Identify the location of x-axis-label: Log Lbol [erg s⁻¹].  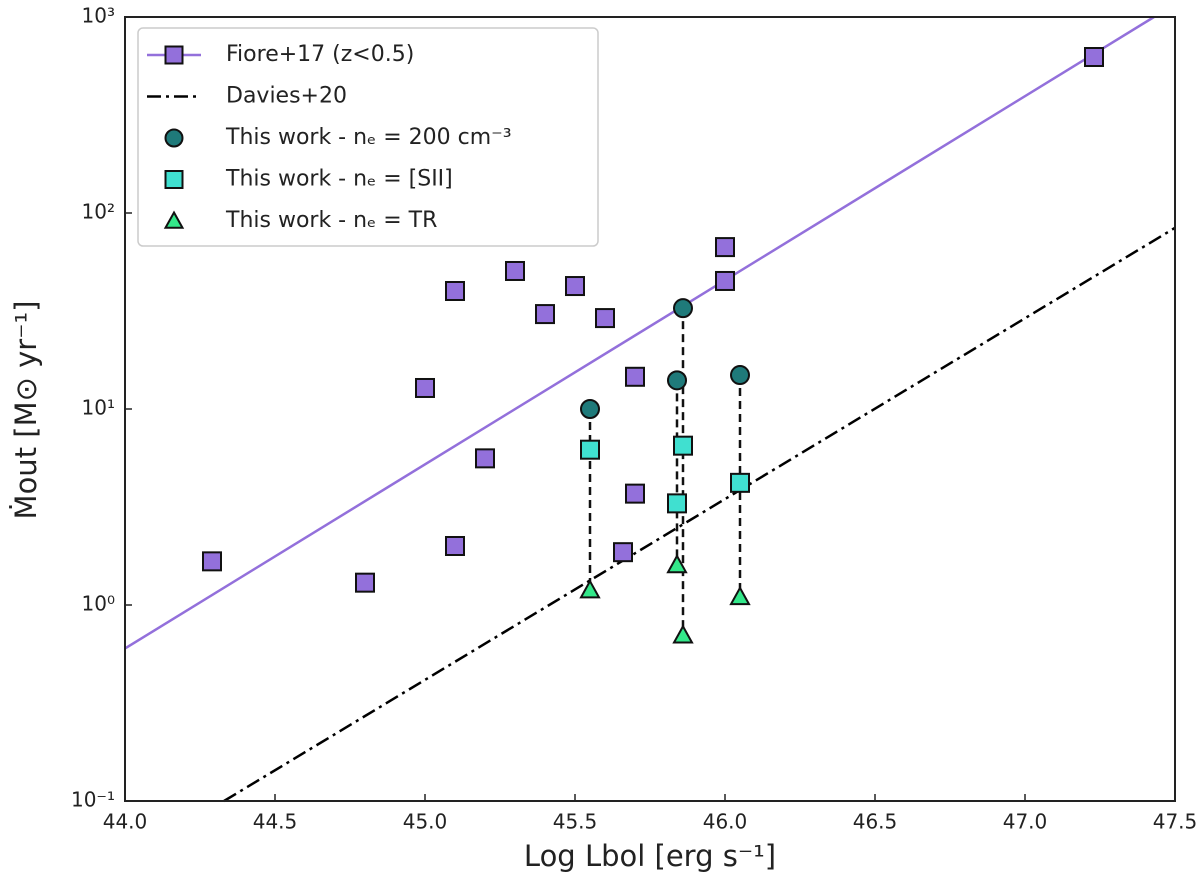
(650, 856).